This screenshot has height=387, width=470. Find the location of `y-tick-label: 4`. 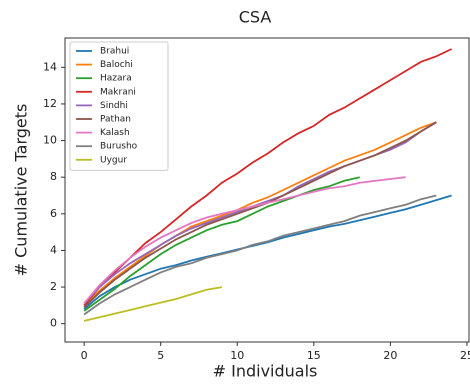

y-tick-label: 4 is located at coordinates (53, 249).